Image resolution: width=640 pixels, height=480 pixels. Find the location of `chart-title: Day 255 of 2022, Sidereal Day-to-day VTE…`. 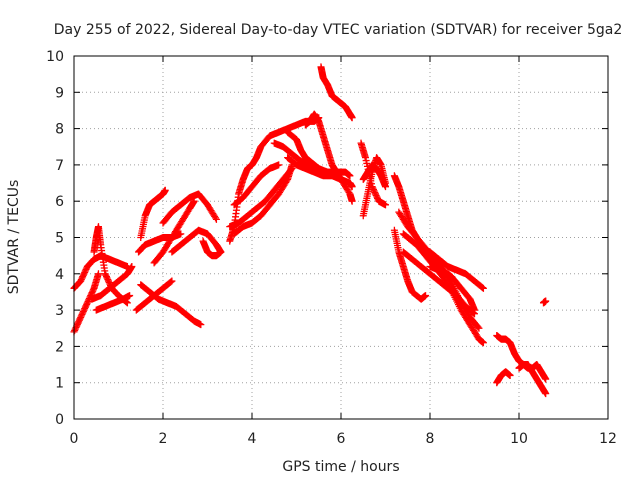

chart-title: Day 255 of 2022, Sidereal Day-to-day VTE… is located at coordinates (338, 30).